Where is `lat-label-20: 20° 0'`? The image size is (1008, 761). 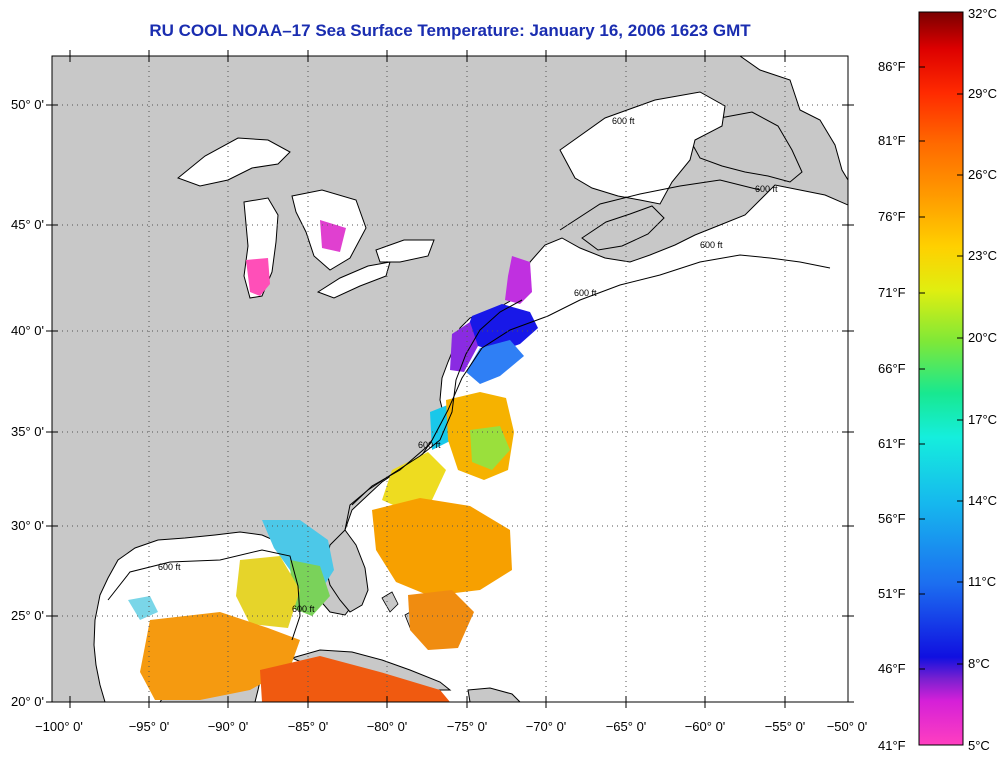 lat-label-20: 20° 0' is located at coordinates (27, 701).